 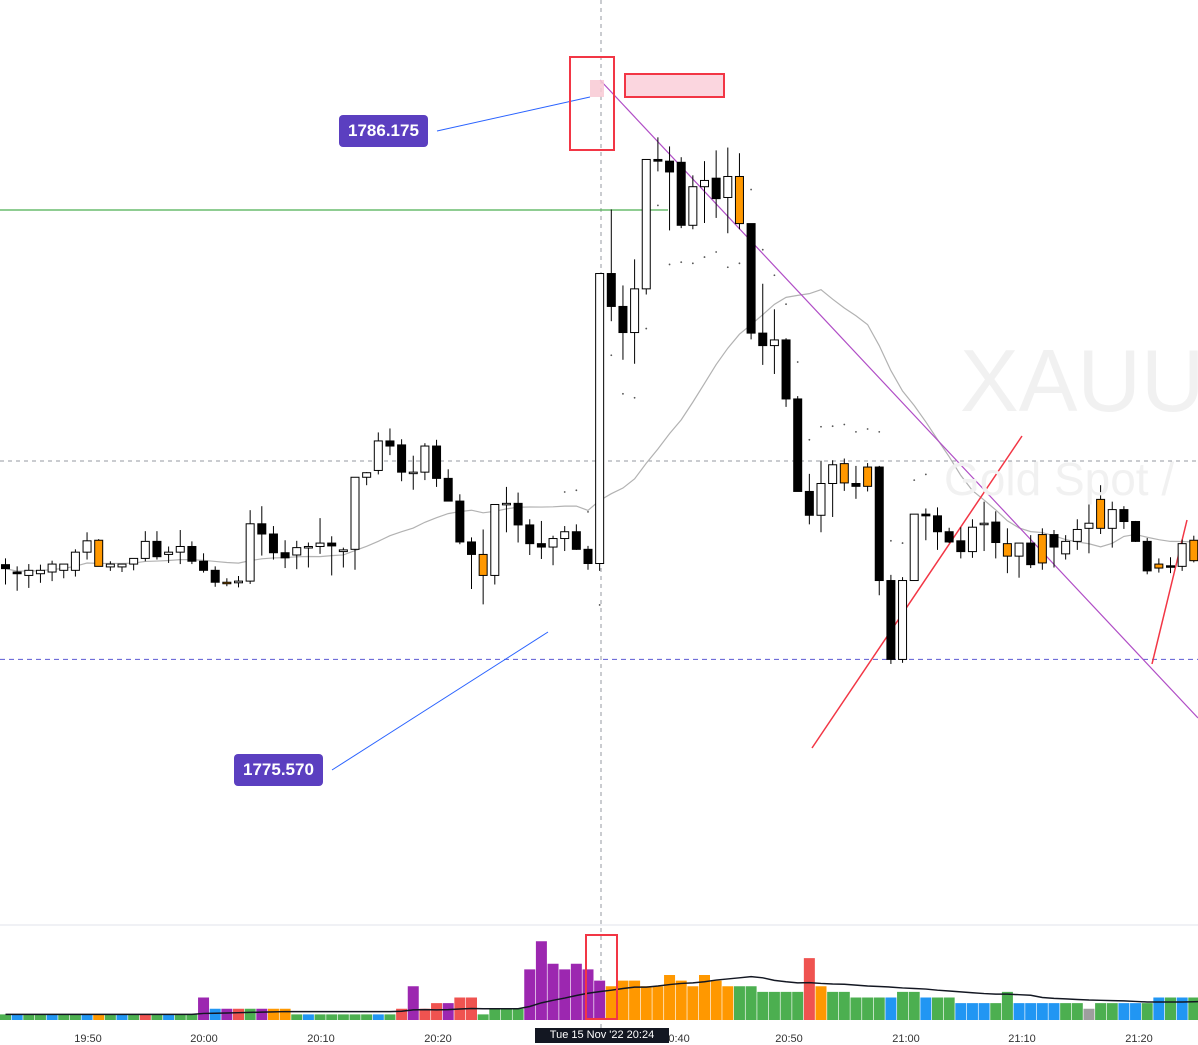 I want to click on annotations, so click(x=647, y=103).